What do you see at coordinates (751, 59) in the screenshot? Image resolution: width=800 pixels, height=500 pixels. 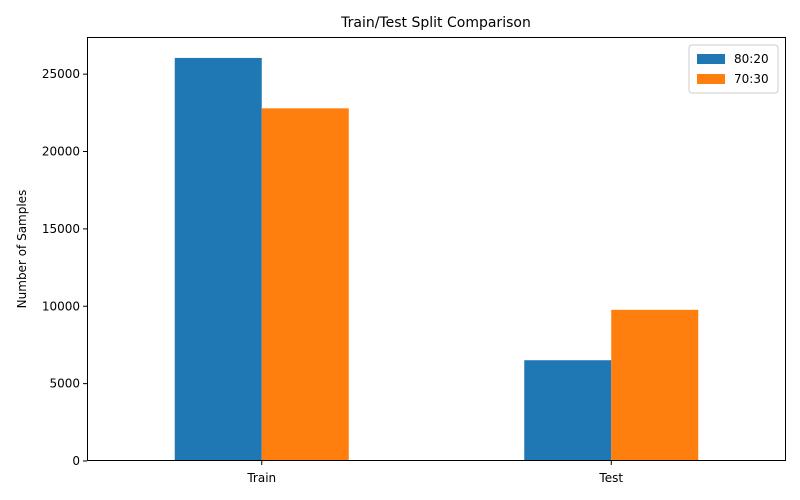 I see `legend-label: 80:20` at bounding box center [751, 59].